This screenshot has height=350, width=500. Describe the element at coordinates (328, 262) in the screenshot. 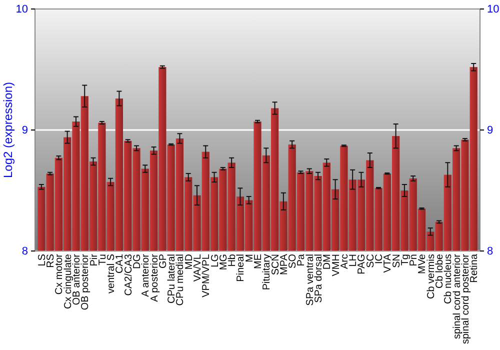

I see `x-tick-label: DM` at that location.